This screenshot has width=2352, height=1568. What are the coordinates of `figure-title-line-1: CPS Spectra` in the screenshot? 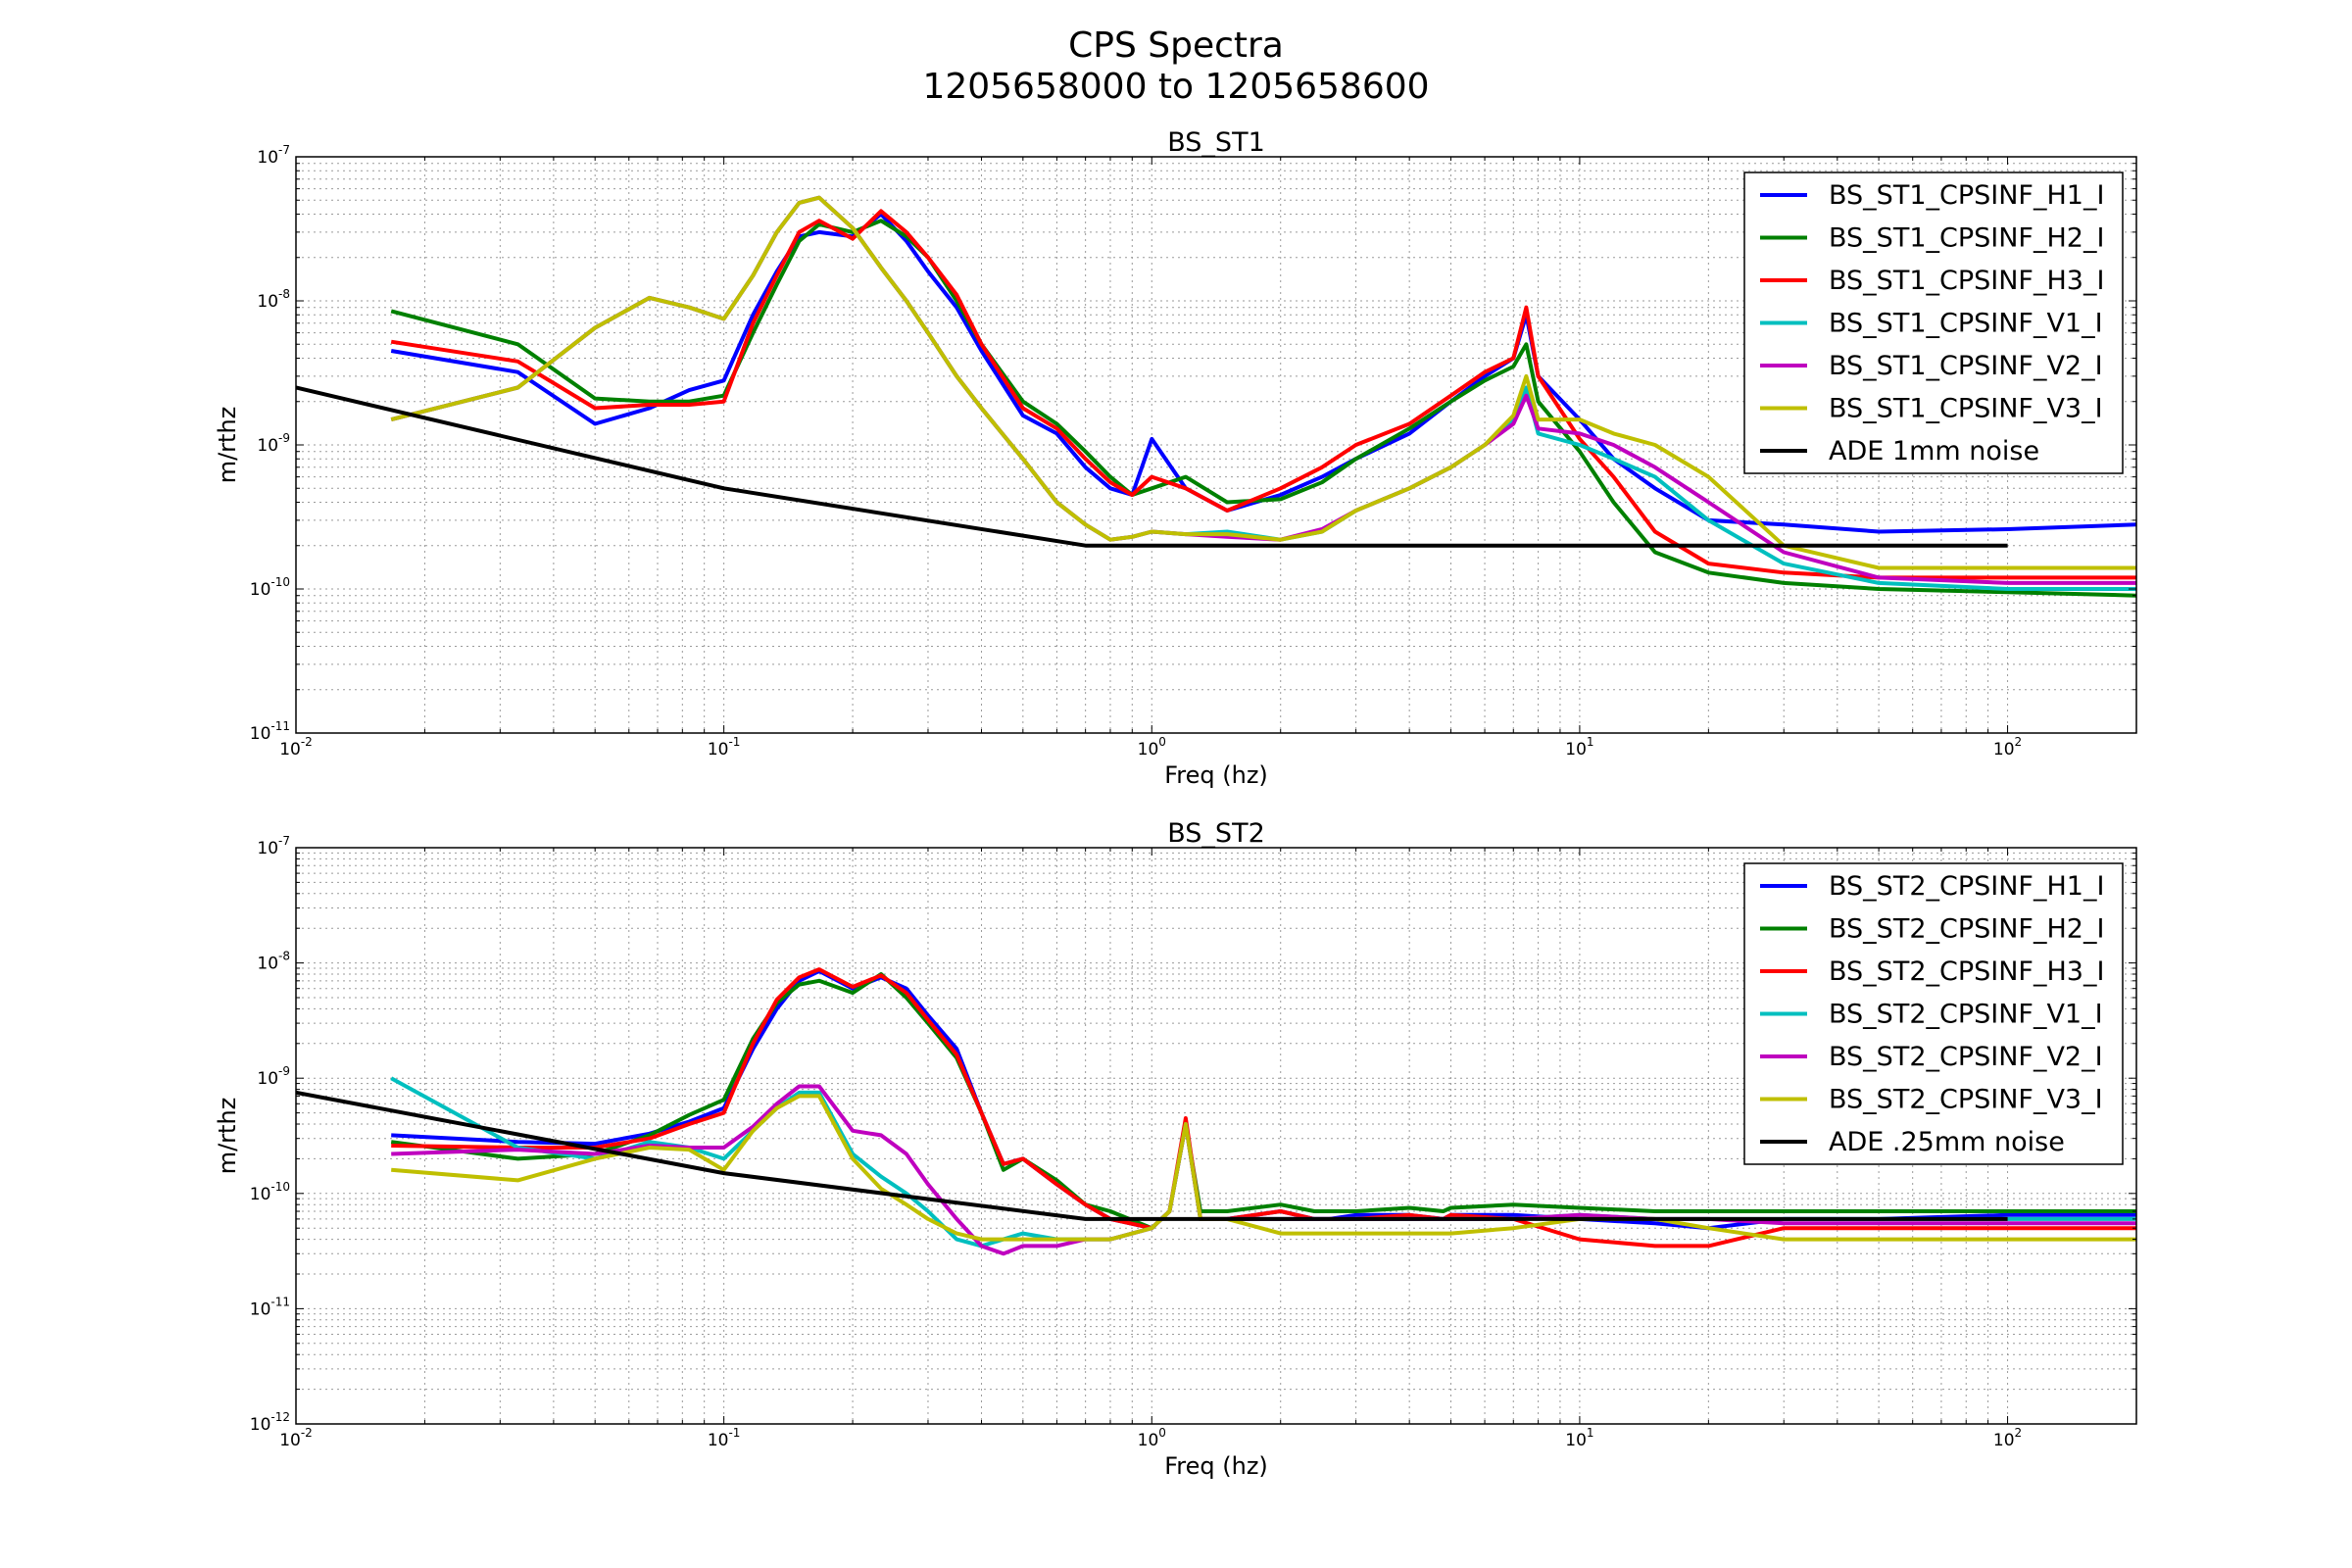 It's located at (1176, 45).